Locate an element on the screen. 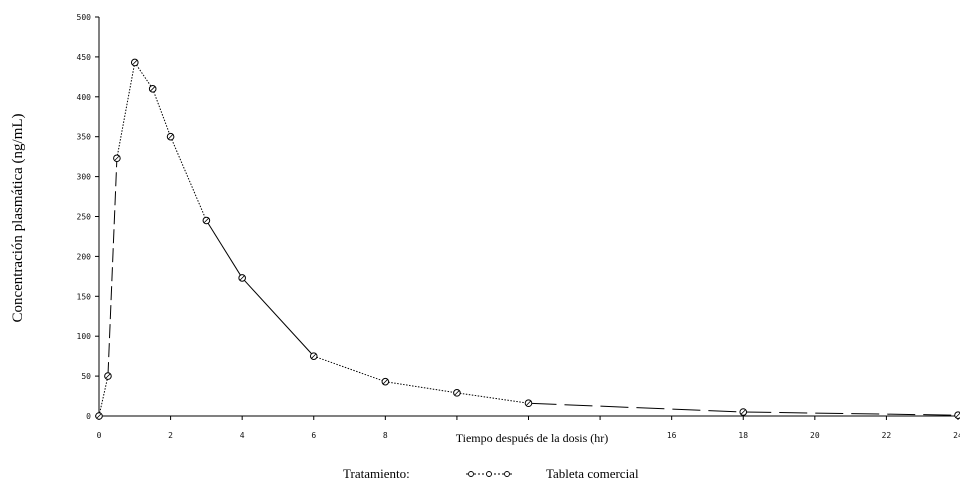 This screenshot has width=960, height=481. x-tick-label: 0 is located at coordinates (99, 435).